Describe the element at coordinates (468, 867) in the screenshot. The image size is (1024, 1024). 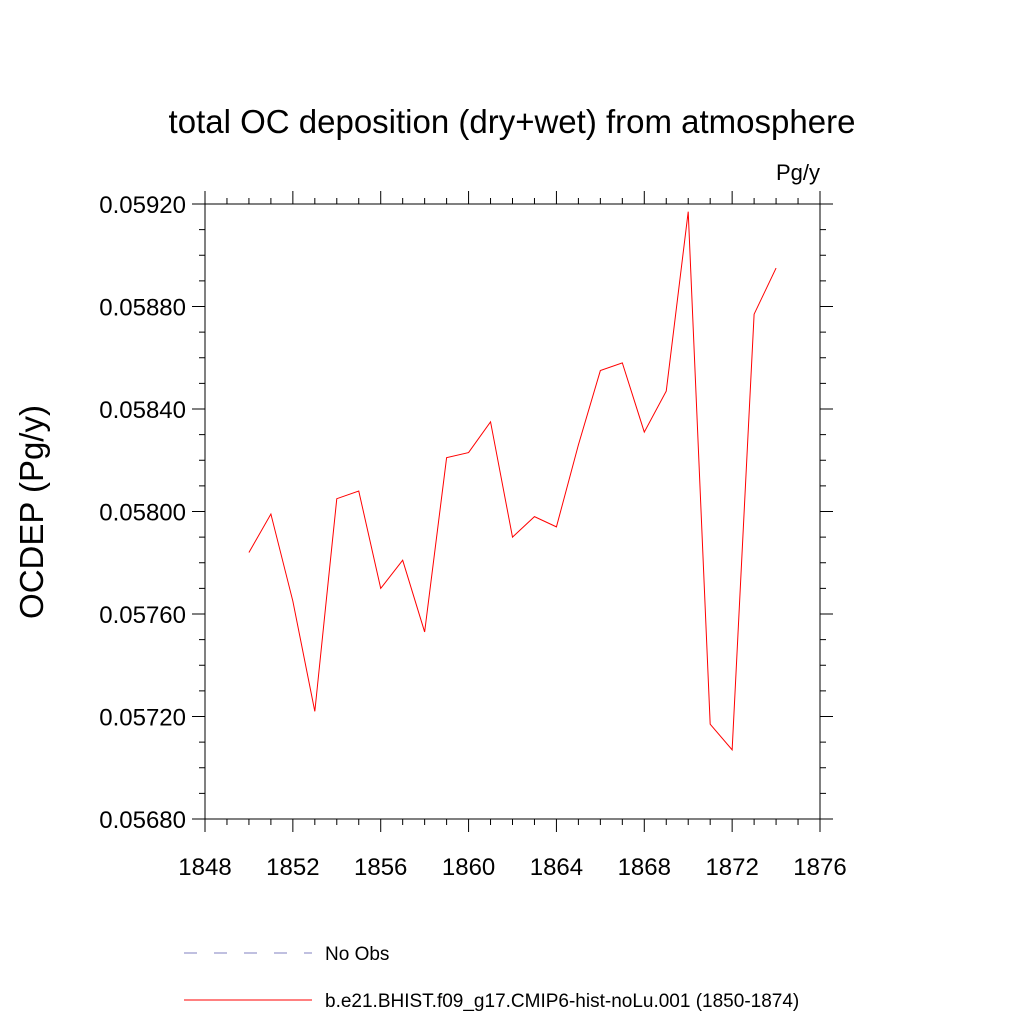
I see `x-tick-label: 1860` at that location.